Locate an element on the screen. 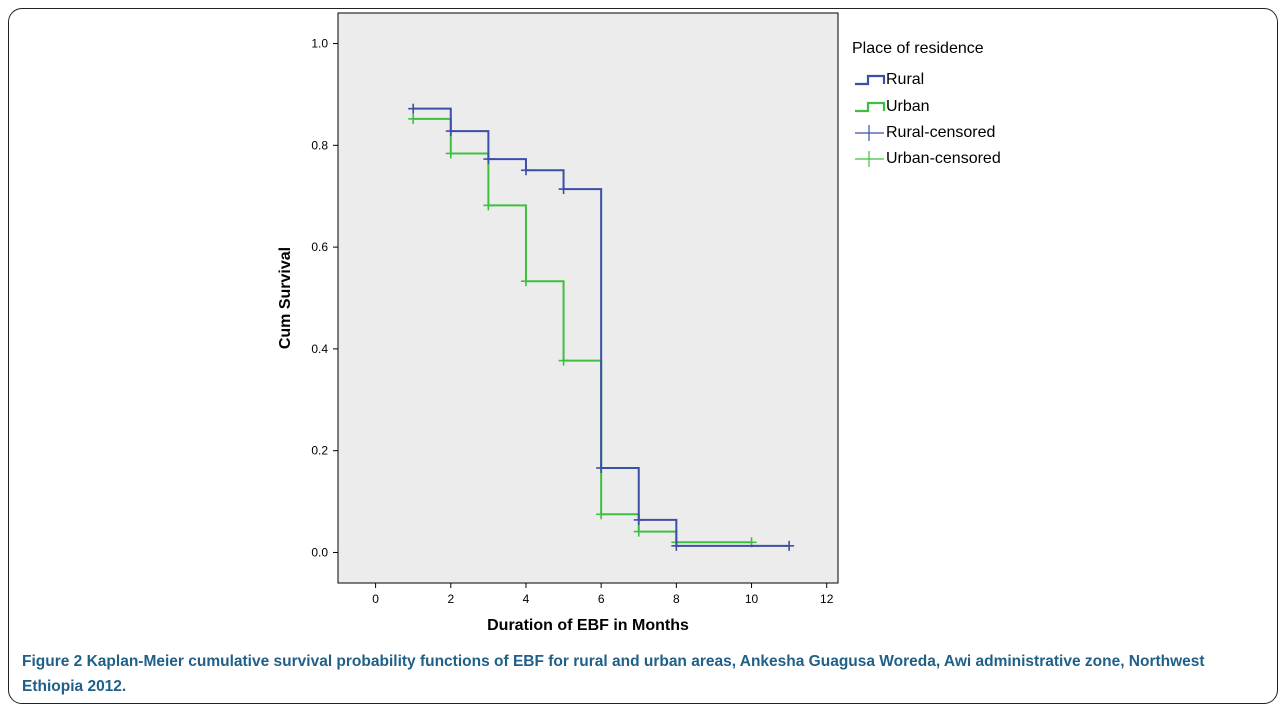 Image resolution: width=1281 pixels, height=712 pixels. legend-item-rural: Rural is located at coordinates (889, 79).